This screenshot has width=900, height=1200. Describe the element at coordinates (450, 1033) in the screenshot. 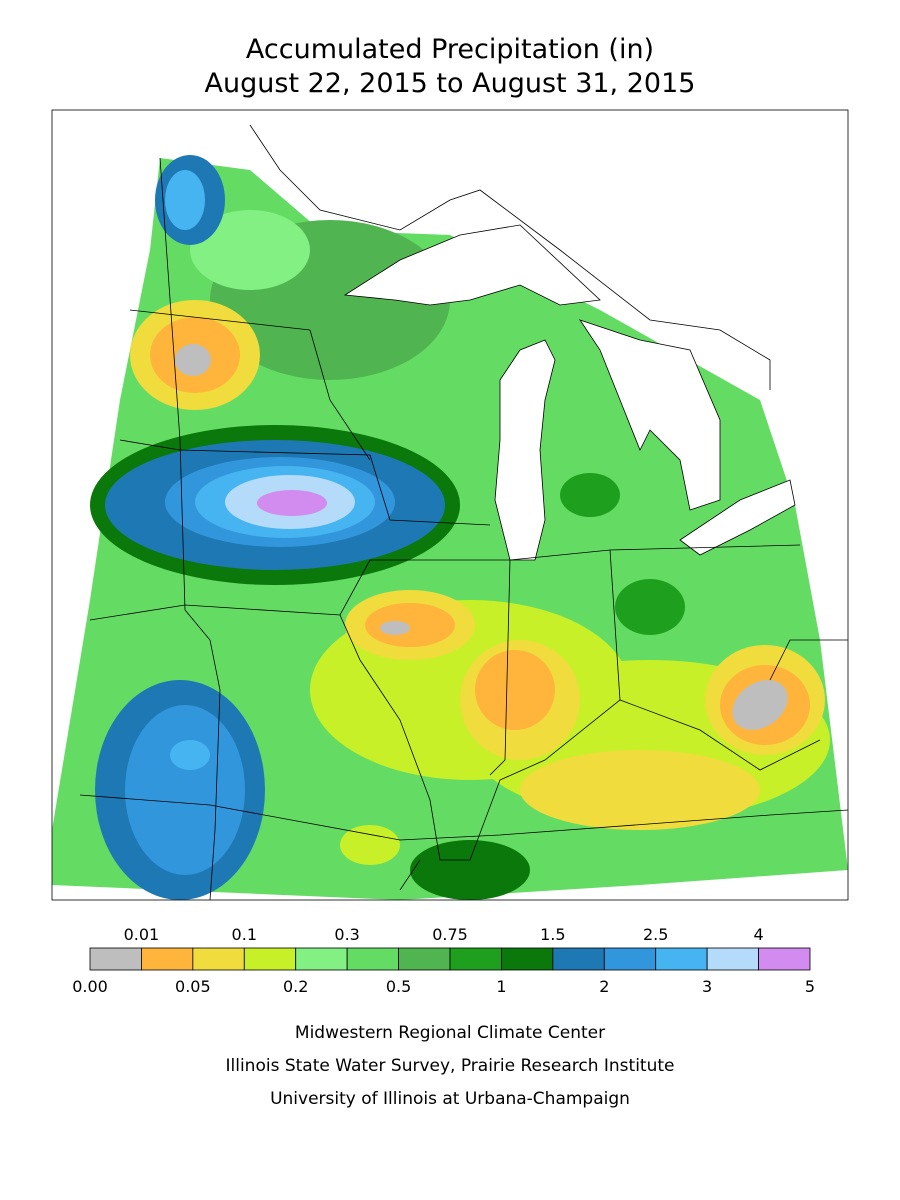

I see `credit-line: Midwestern Regional Climate Center` at that location.